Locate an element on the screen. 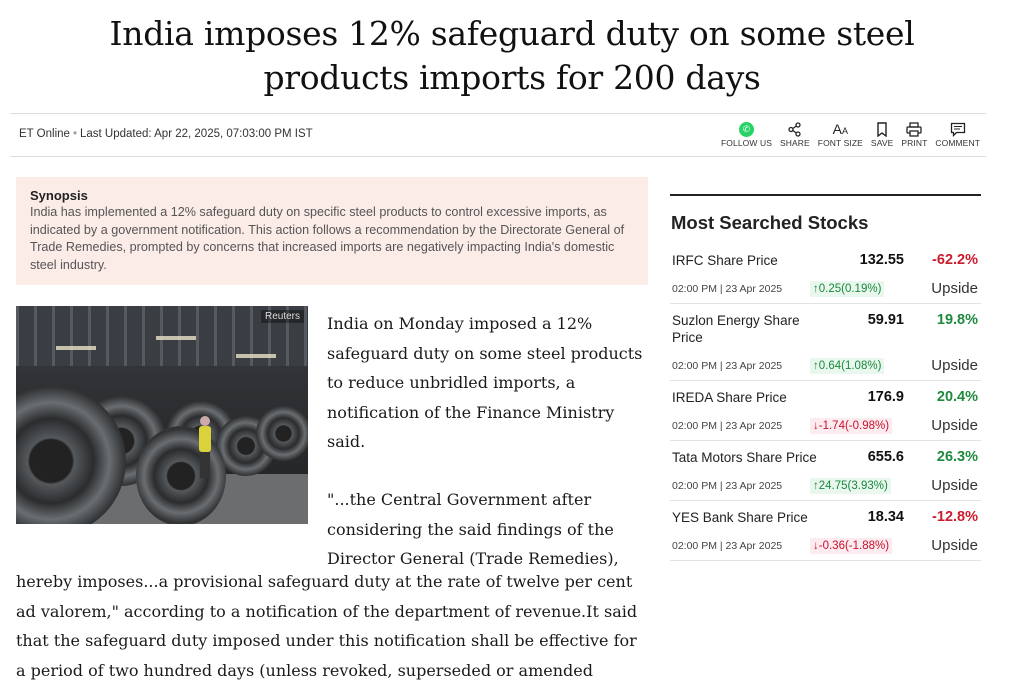  article-image: Reuters is located at coordinates (162, 415).